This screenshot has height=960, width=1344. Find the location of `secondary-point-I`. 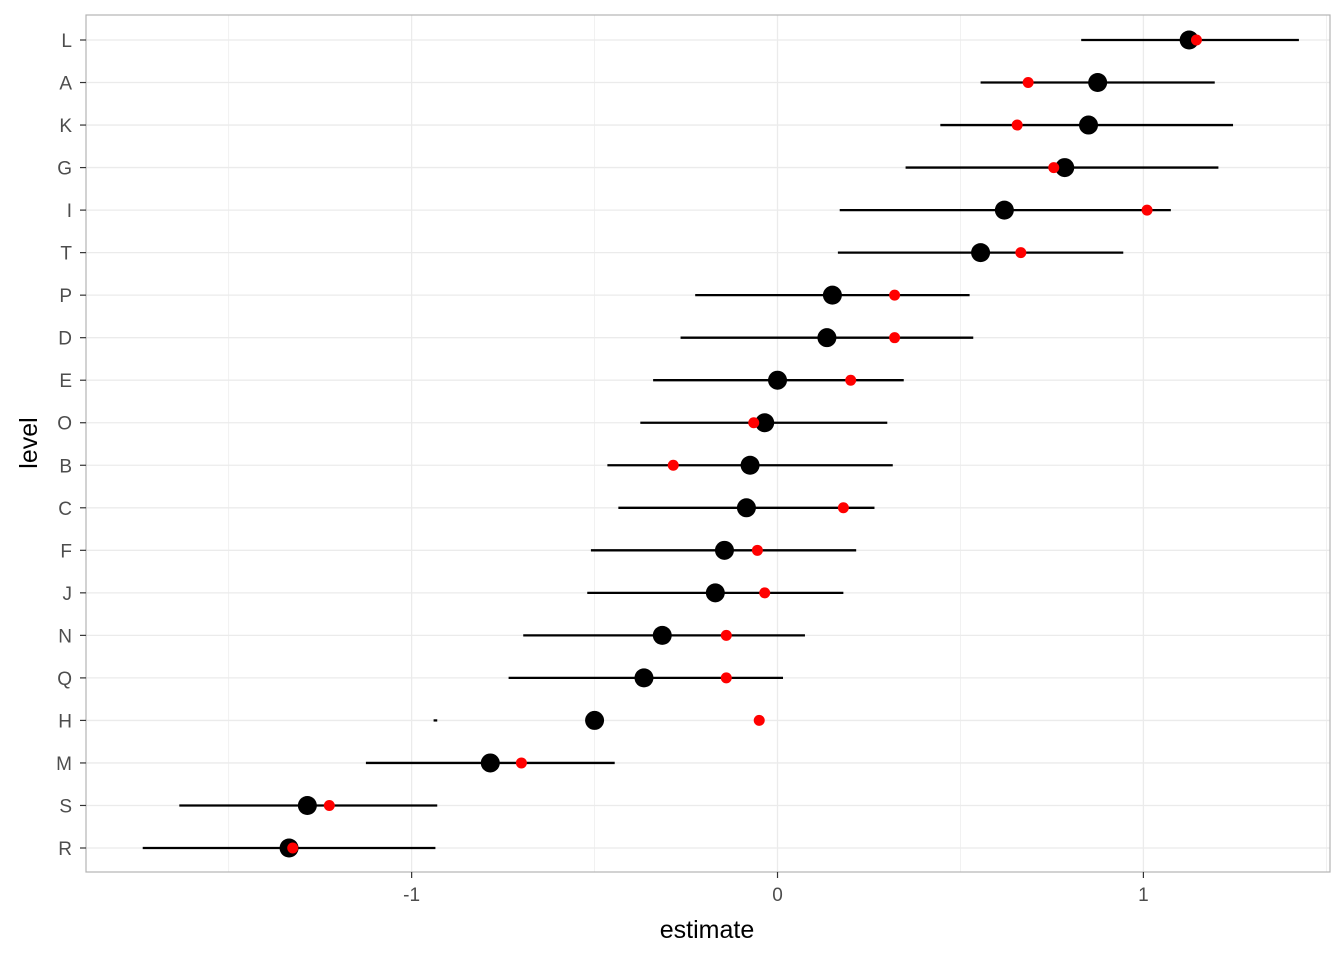

secondary-point-I is located at coordinates (1147, 210).